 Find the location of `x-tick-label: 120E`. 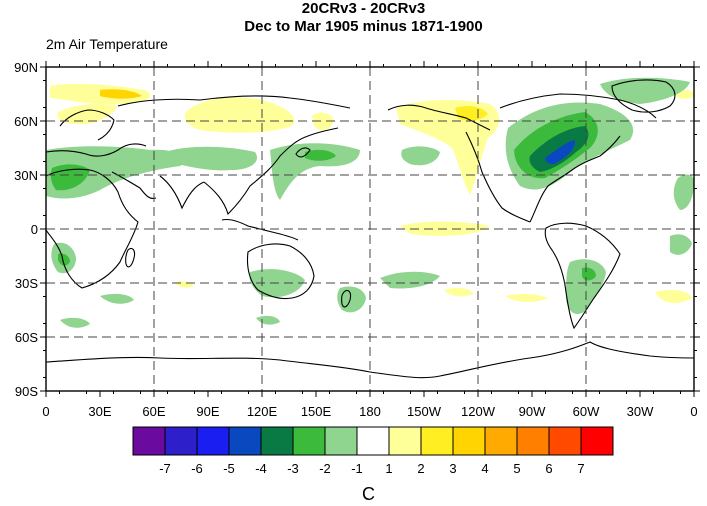

x-tick-label: 120E is located at coordinates (262, 411).